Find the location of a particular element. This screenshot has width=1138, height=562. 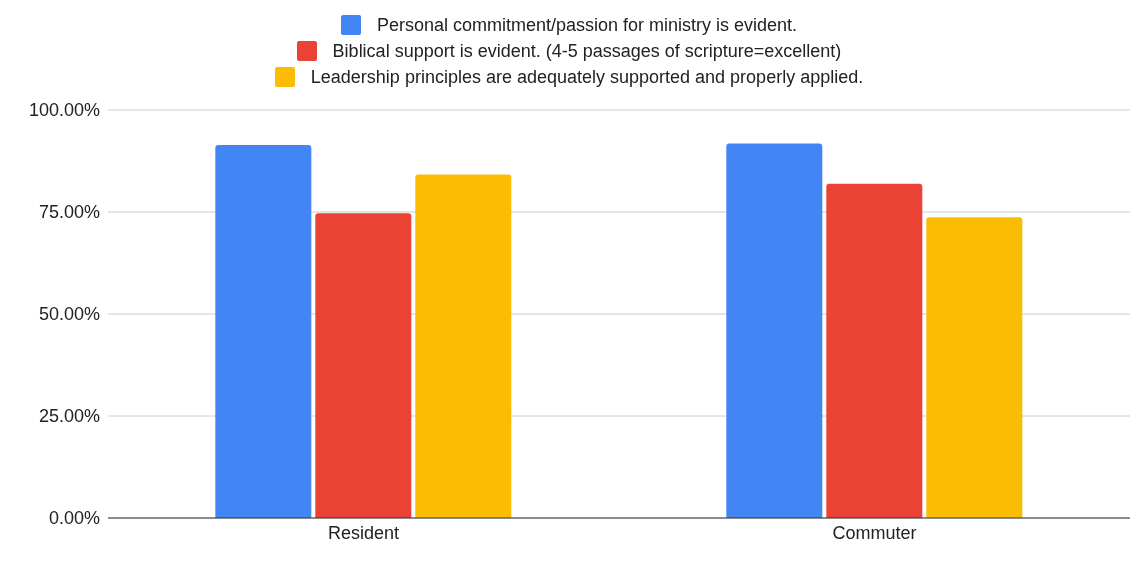

legend-label: Biblical support is evident. (4-5 passages of scripture=excellent) is located at coordinates (587, 51).